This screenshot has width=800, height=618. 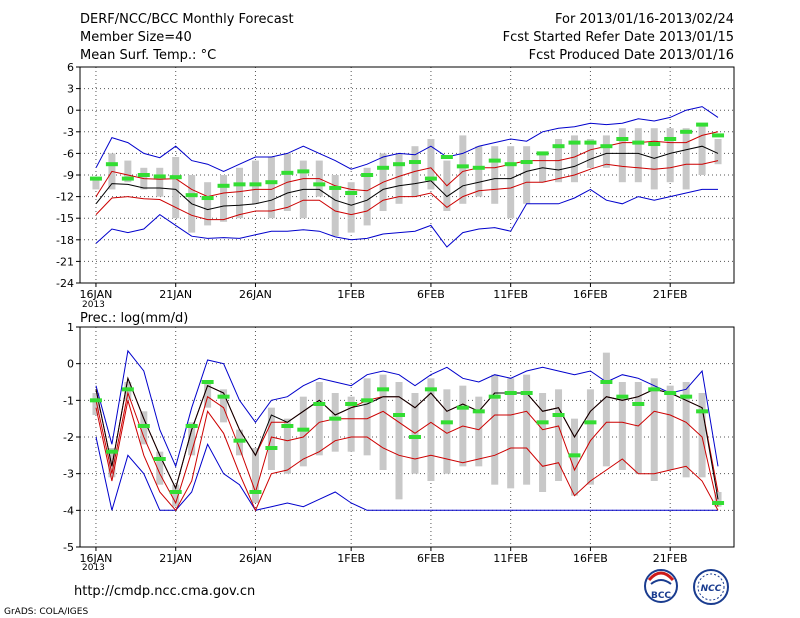 I want to click on prec-ytick-label: 1, so click(x=70, y=327).